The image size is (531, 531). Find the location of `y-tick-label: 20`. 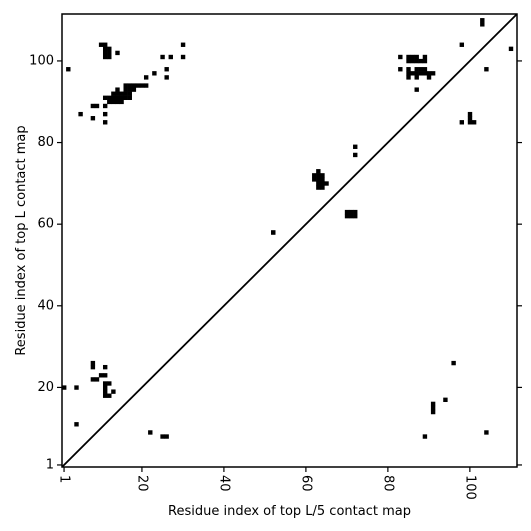

y-tick-label: 20 is located at coordinates (45, 387).